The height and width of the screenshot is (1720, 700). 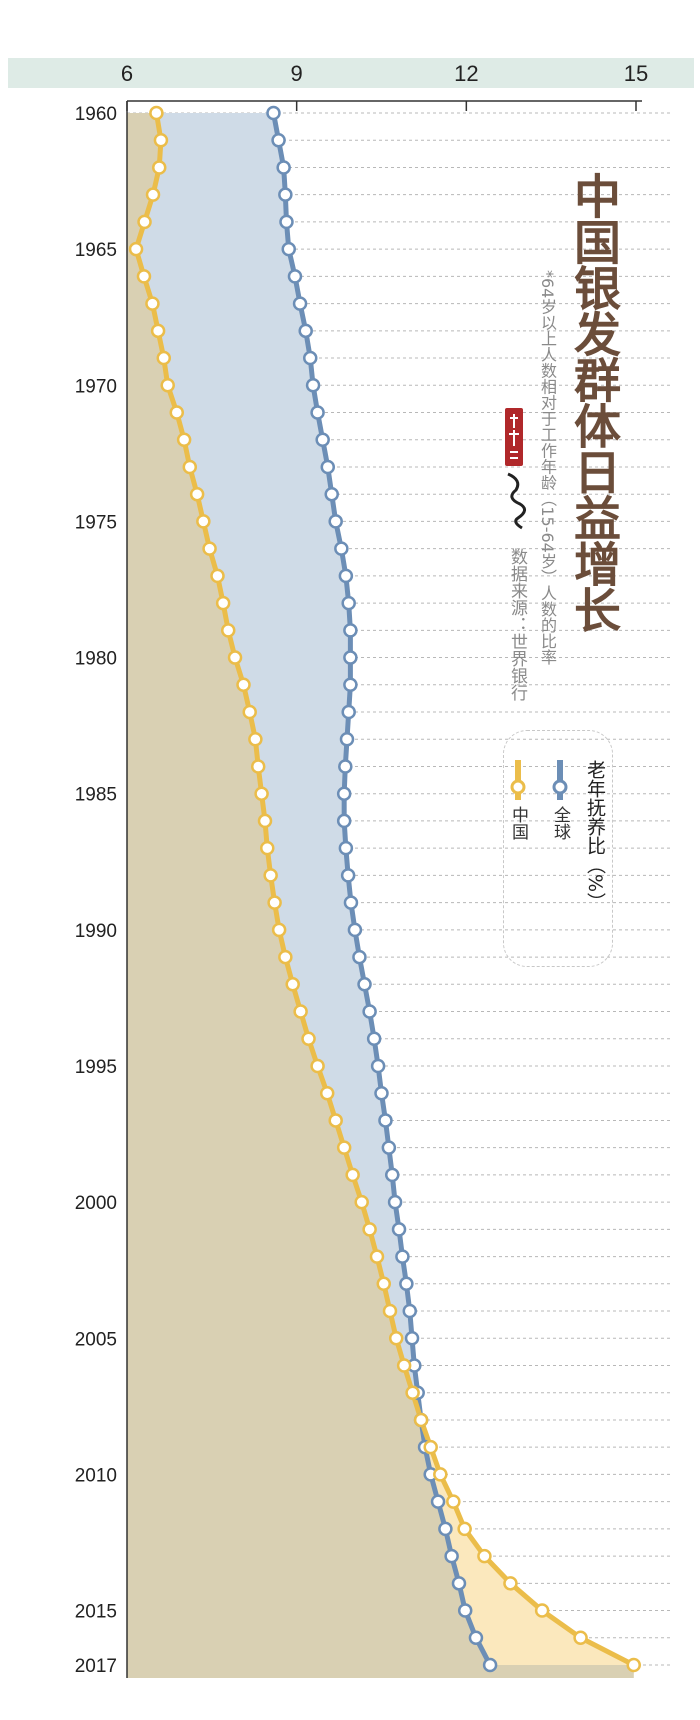 What do you see at coordinates (595, 836) in the screenshot?
I see `legend-title: 老年抚养比（%）` at bounding box center [595, 836].